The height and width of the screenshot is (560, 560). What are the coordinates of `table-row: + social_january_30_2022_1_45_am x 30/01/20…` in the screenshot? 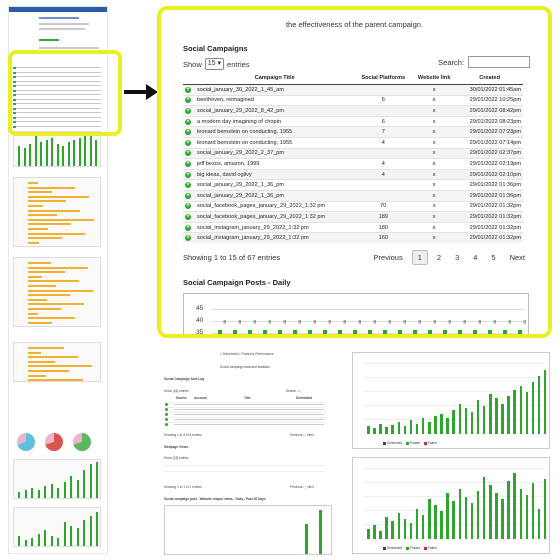 It's located at (353, 90).